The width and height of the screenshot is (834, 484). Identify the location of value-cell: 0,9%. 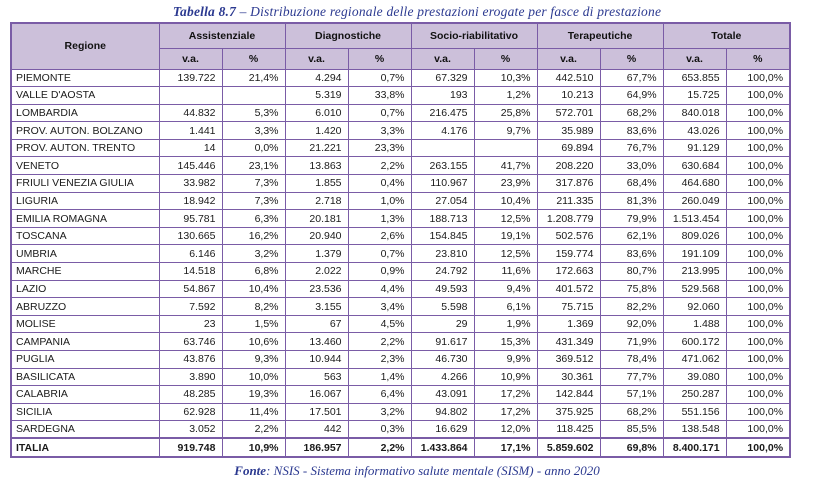
(379, 271).